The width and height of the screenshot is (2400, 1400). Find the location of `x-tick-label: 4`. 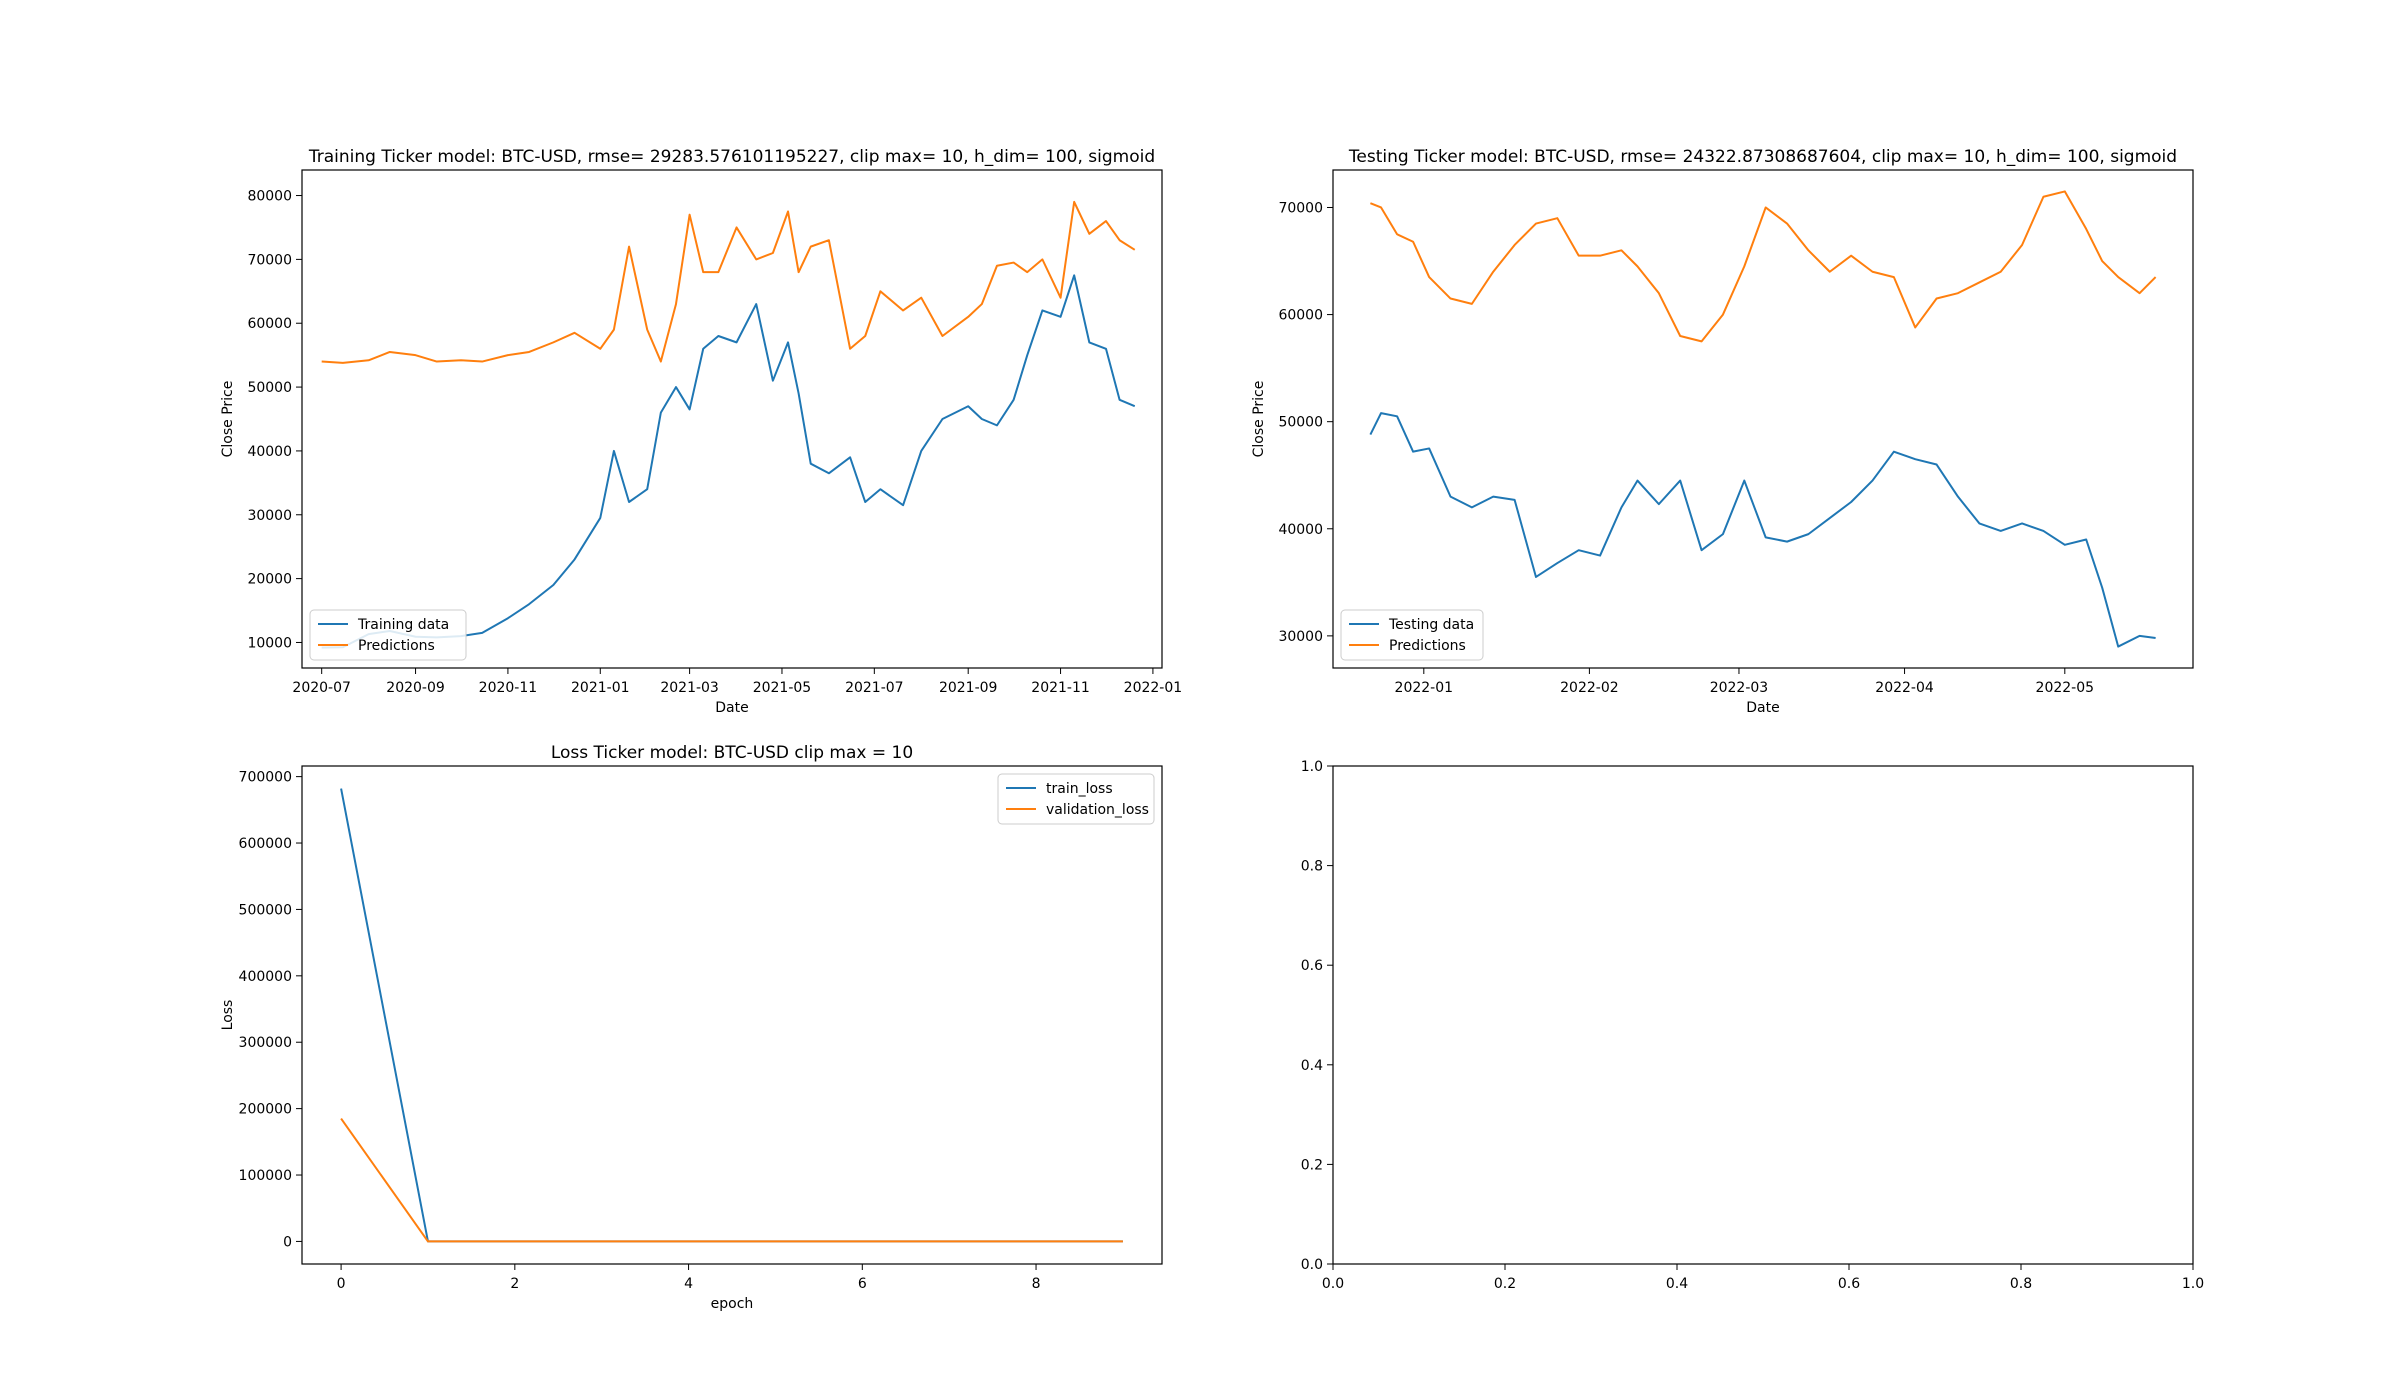

x-tick-label: 4 is located at coordinates (688, 1284).